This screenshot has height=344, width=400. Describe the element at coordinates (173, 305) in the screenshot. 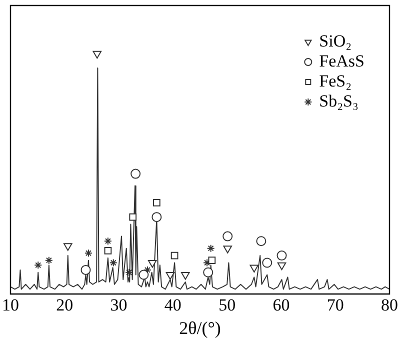

I see `x-tick-label: 40` at that location.